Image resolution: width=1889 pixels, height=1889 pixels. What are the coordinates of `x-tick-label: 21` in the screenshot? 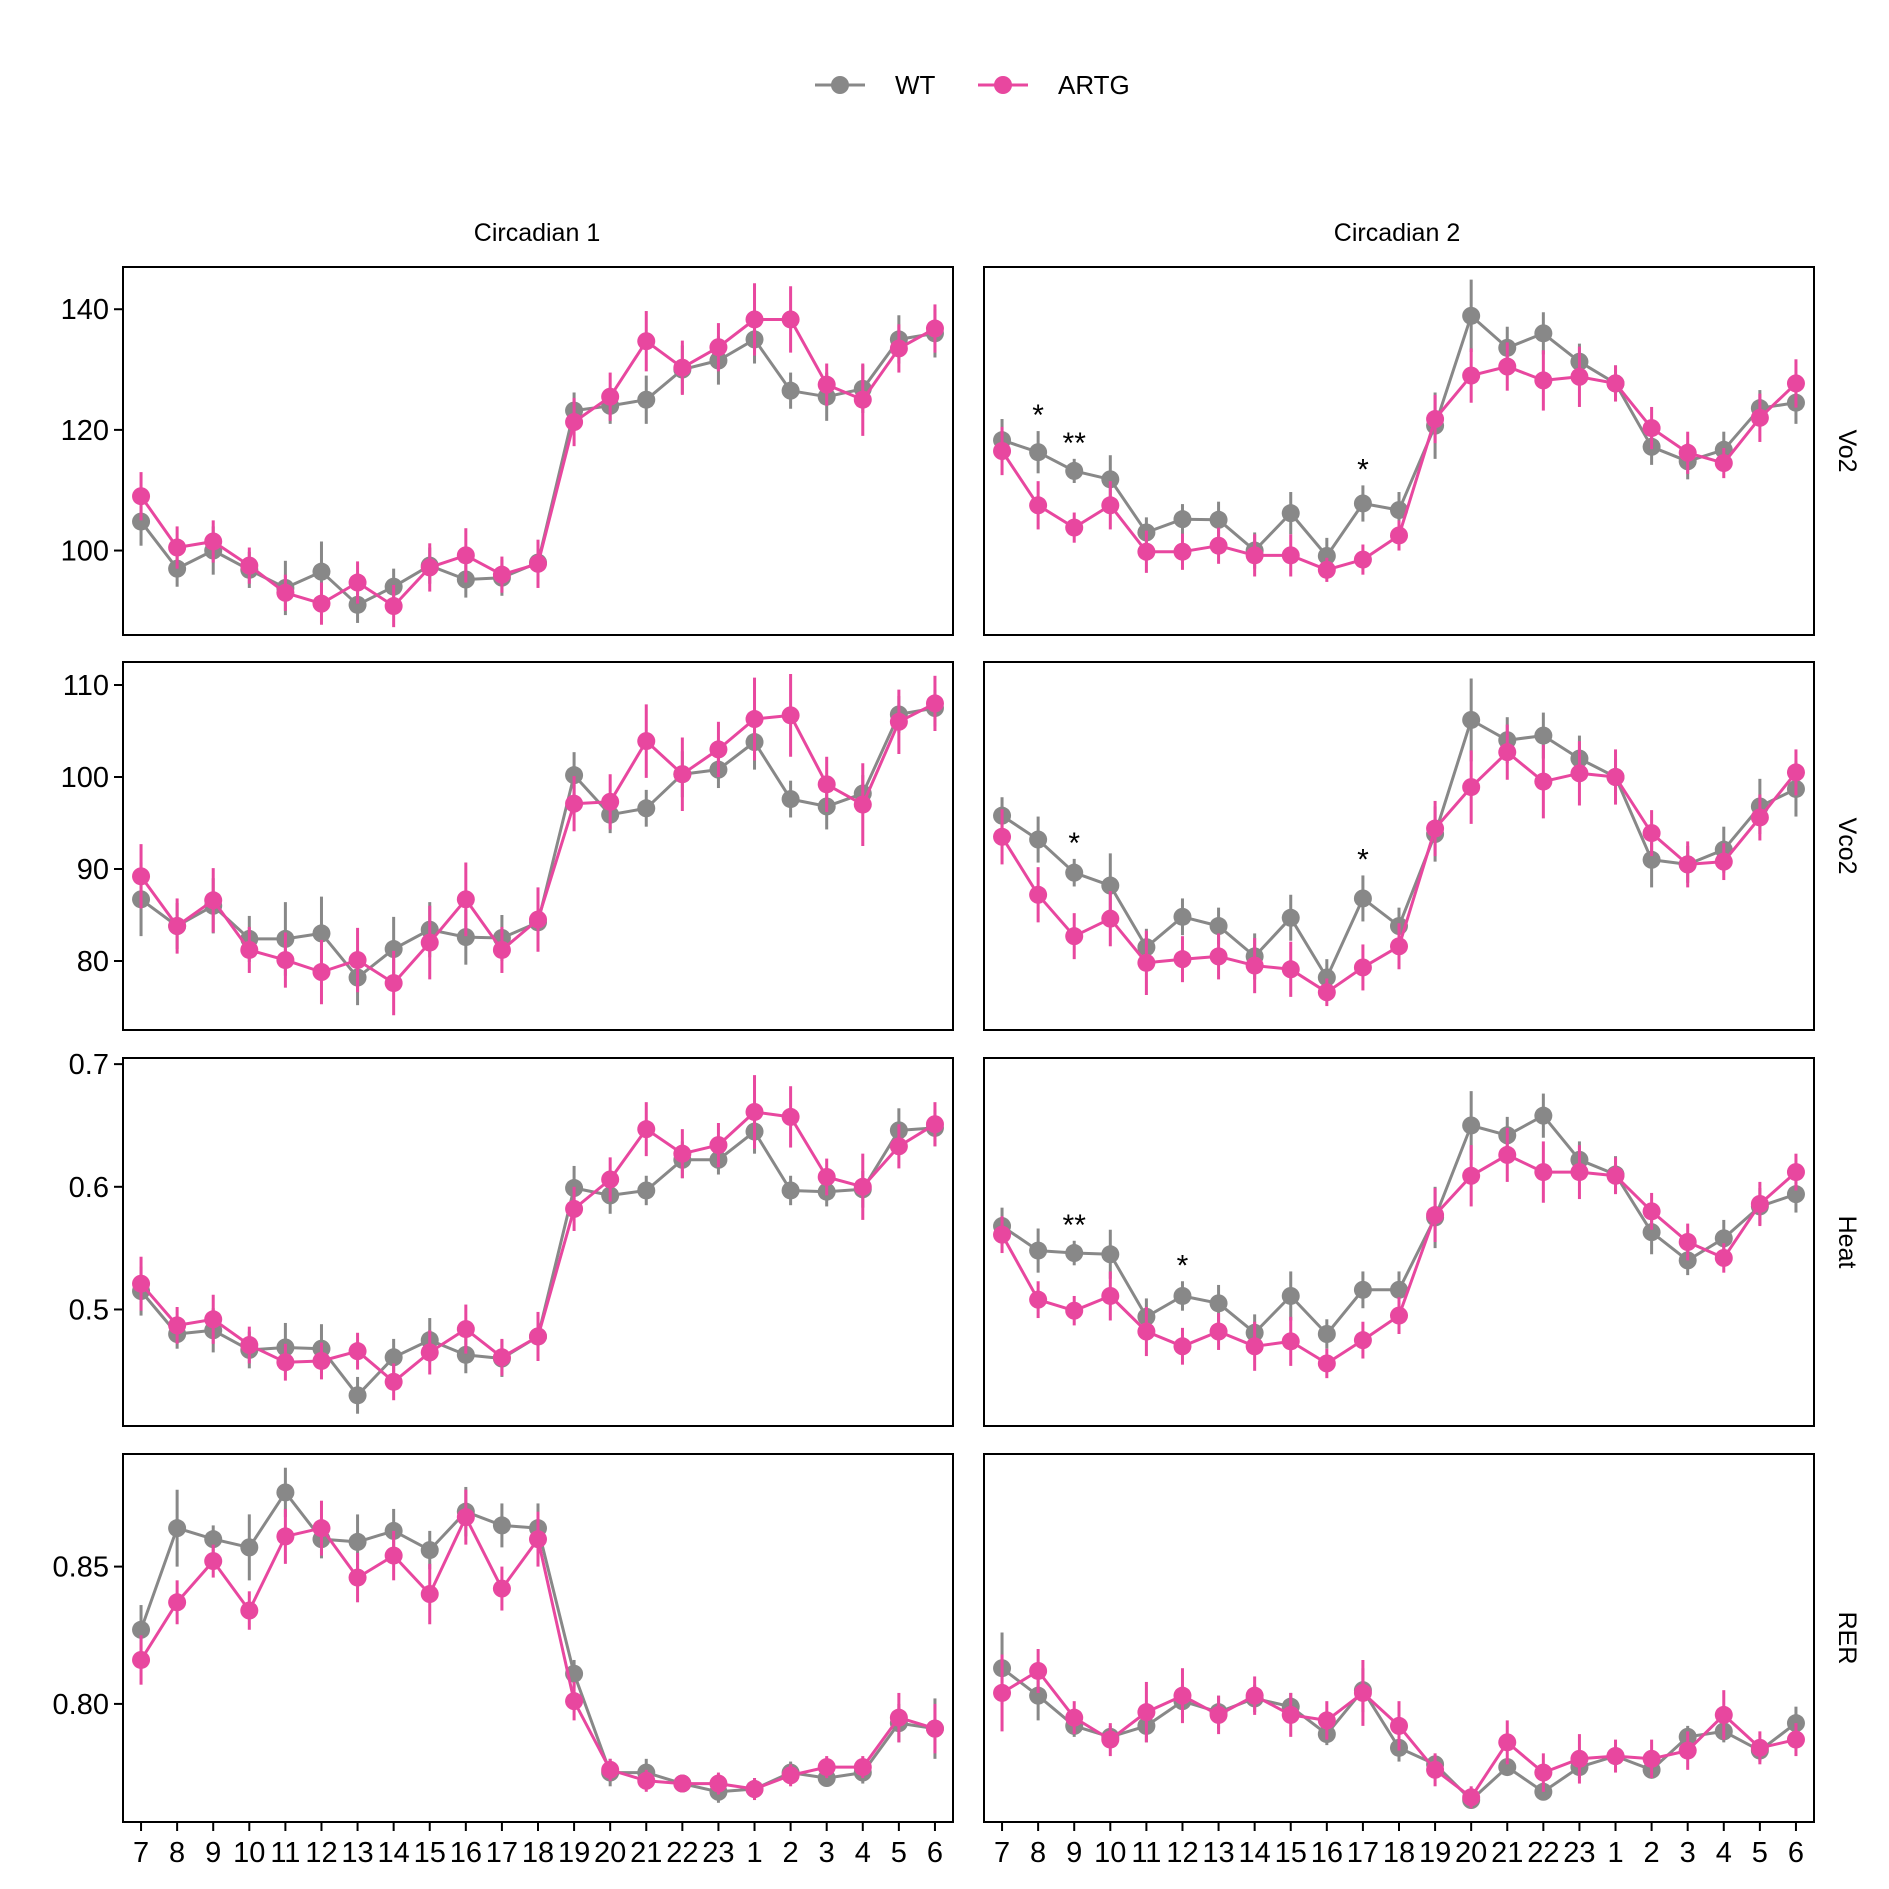 It's located at (646, 1853).